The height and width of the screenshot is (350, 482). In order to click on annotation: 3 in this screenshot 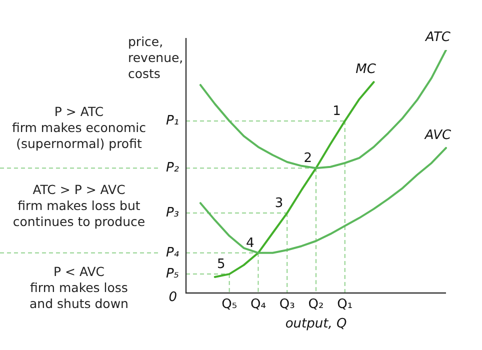, I will do `click(279, 203)`.